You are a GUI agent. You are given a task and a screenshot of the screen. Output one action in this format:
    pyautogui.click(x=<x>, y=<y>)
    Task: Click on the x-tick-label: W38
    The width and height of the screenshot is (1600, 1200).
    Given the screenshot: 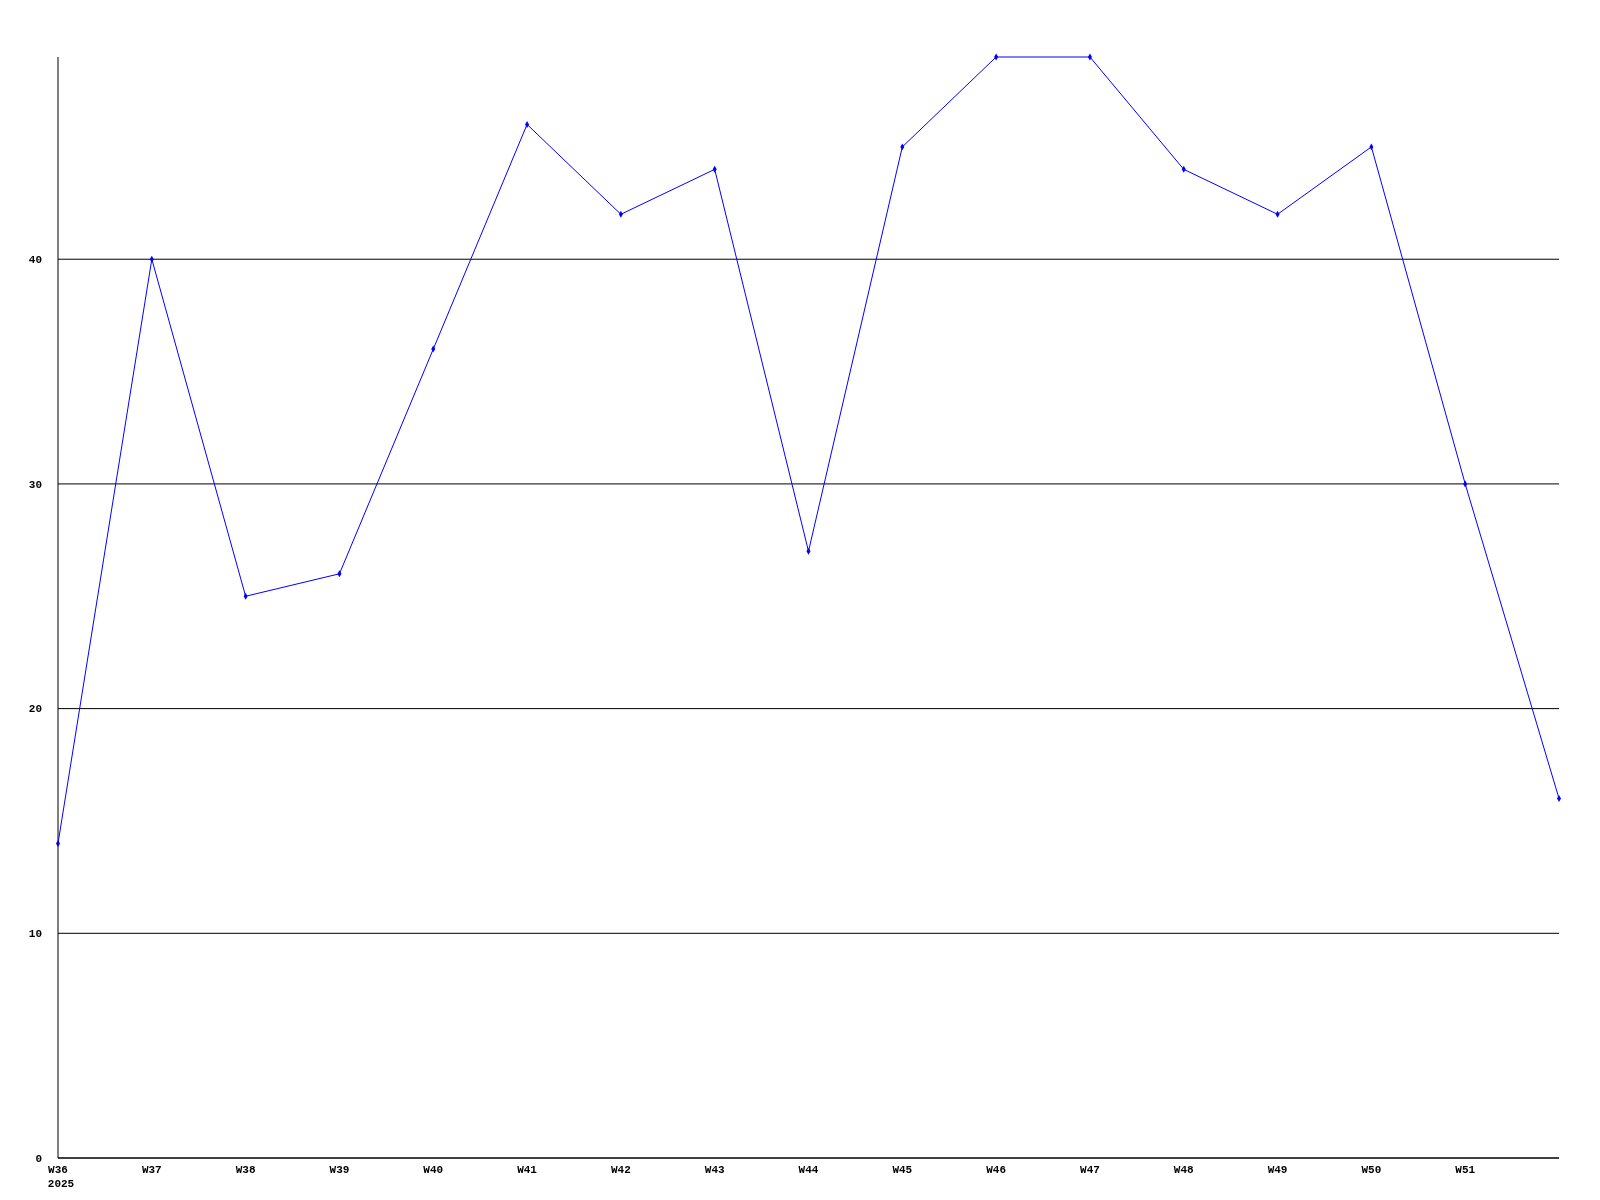 What is the action you would take?
    pyautogui.click(x=245, y=1170)
    